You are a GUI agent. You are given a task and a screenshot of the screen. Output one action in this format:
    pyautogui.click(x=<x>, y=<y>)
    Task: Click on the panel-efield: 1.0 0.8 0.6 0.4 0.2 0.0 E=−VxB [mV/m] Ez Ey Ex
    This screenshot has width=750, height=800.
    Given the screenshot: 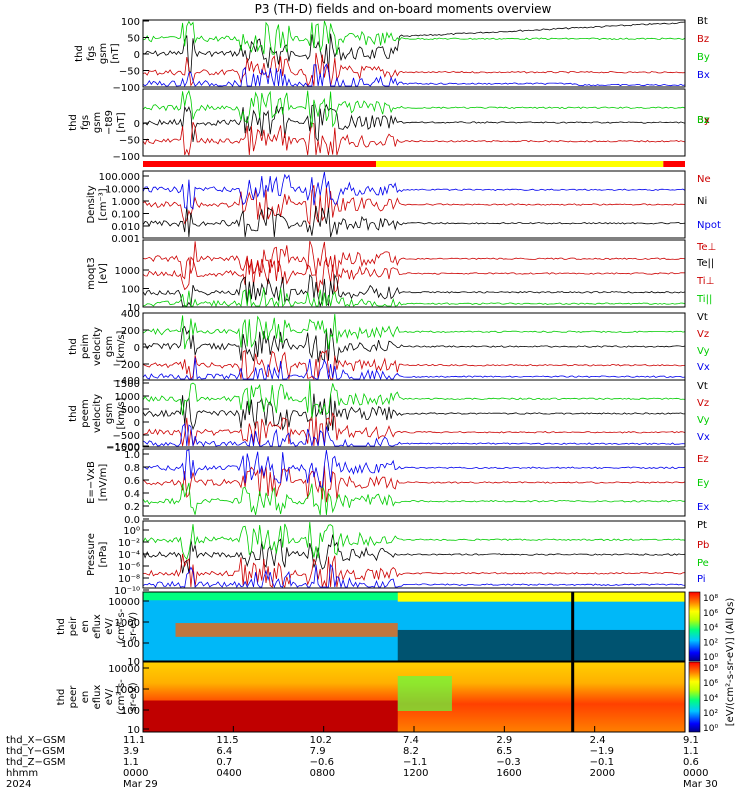 What is the action you would take?
    pyautogui.click(x=397, y=487)
    